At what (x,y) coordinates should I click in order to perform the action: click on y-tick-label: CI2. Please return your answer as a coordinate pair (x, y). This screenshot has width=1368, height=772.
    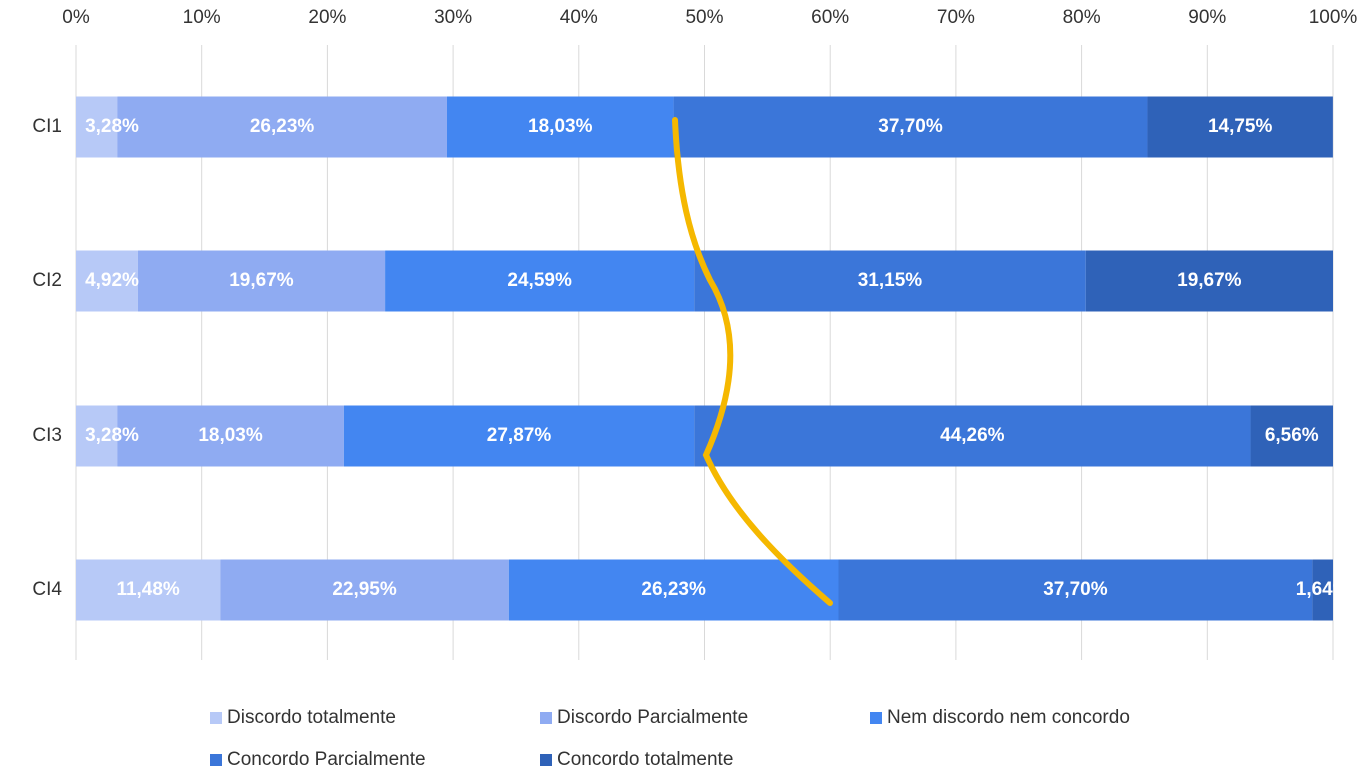
    Looking at the image, I should click on (47, 280).